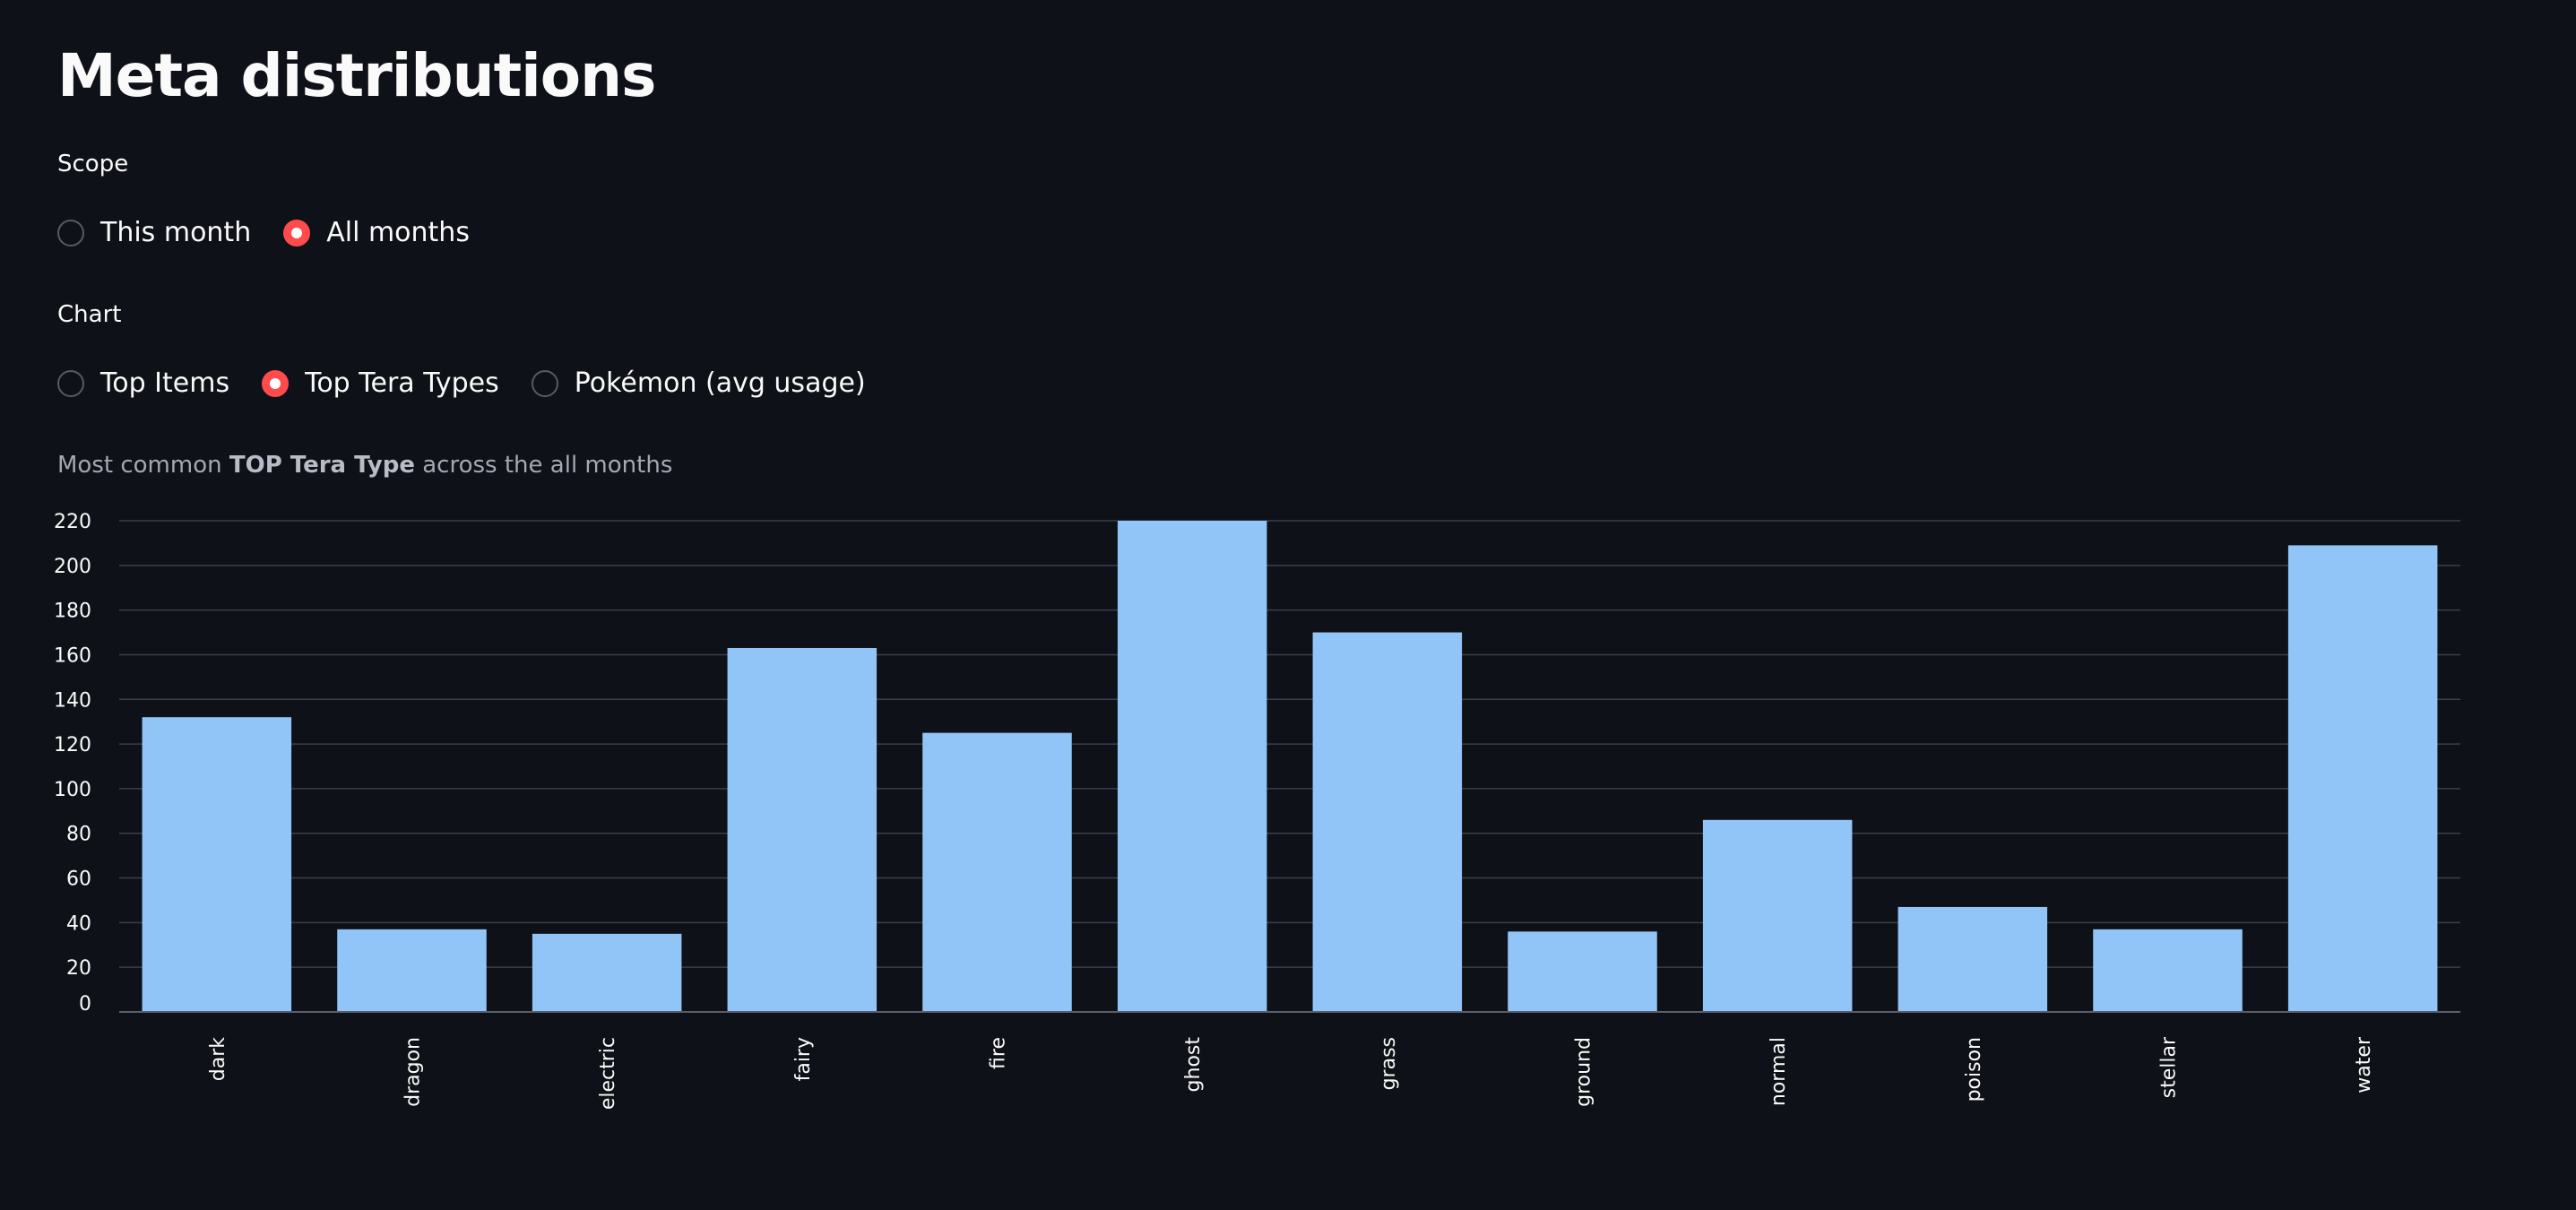 This screenshot has height=1210, width=2576. What do you see at coordinates (1193, 1065) in the screenshot?
I see `x-tick-label: ghost` at bounding box center [1193, 1065].